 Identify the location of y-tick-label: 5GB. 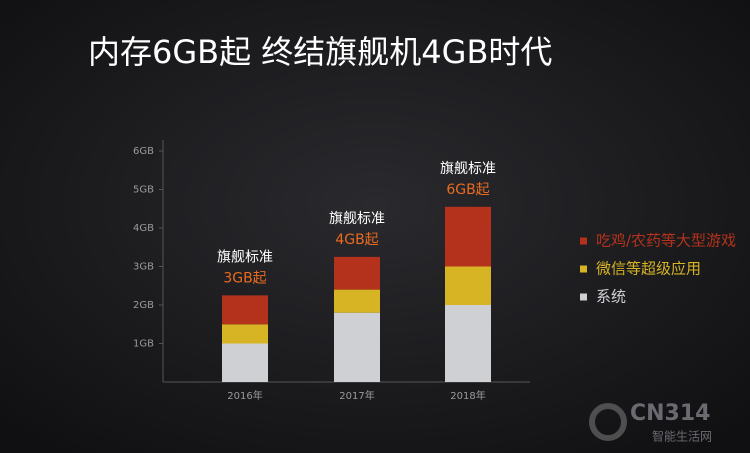
(143, 190).